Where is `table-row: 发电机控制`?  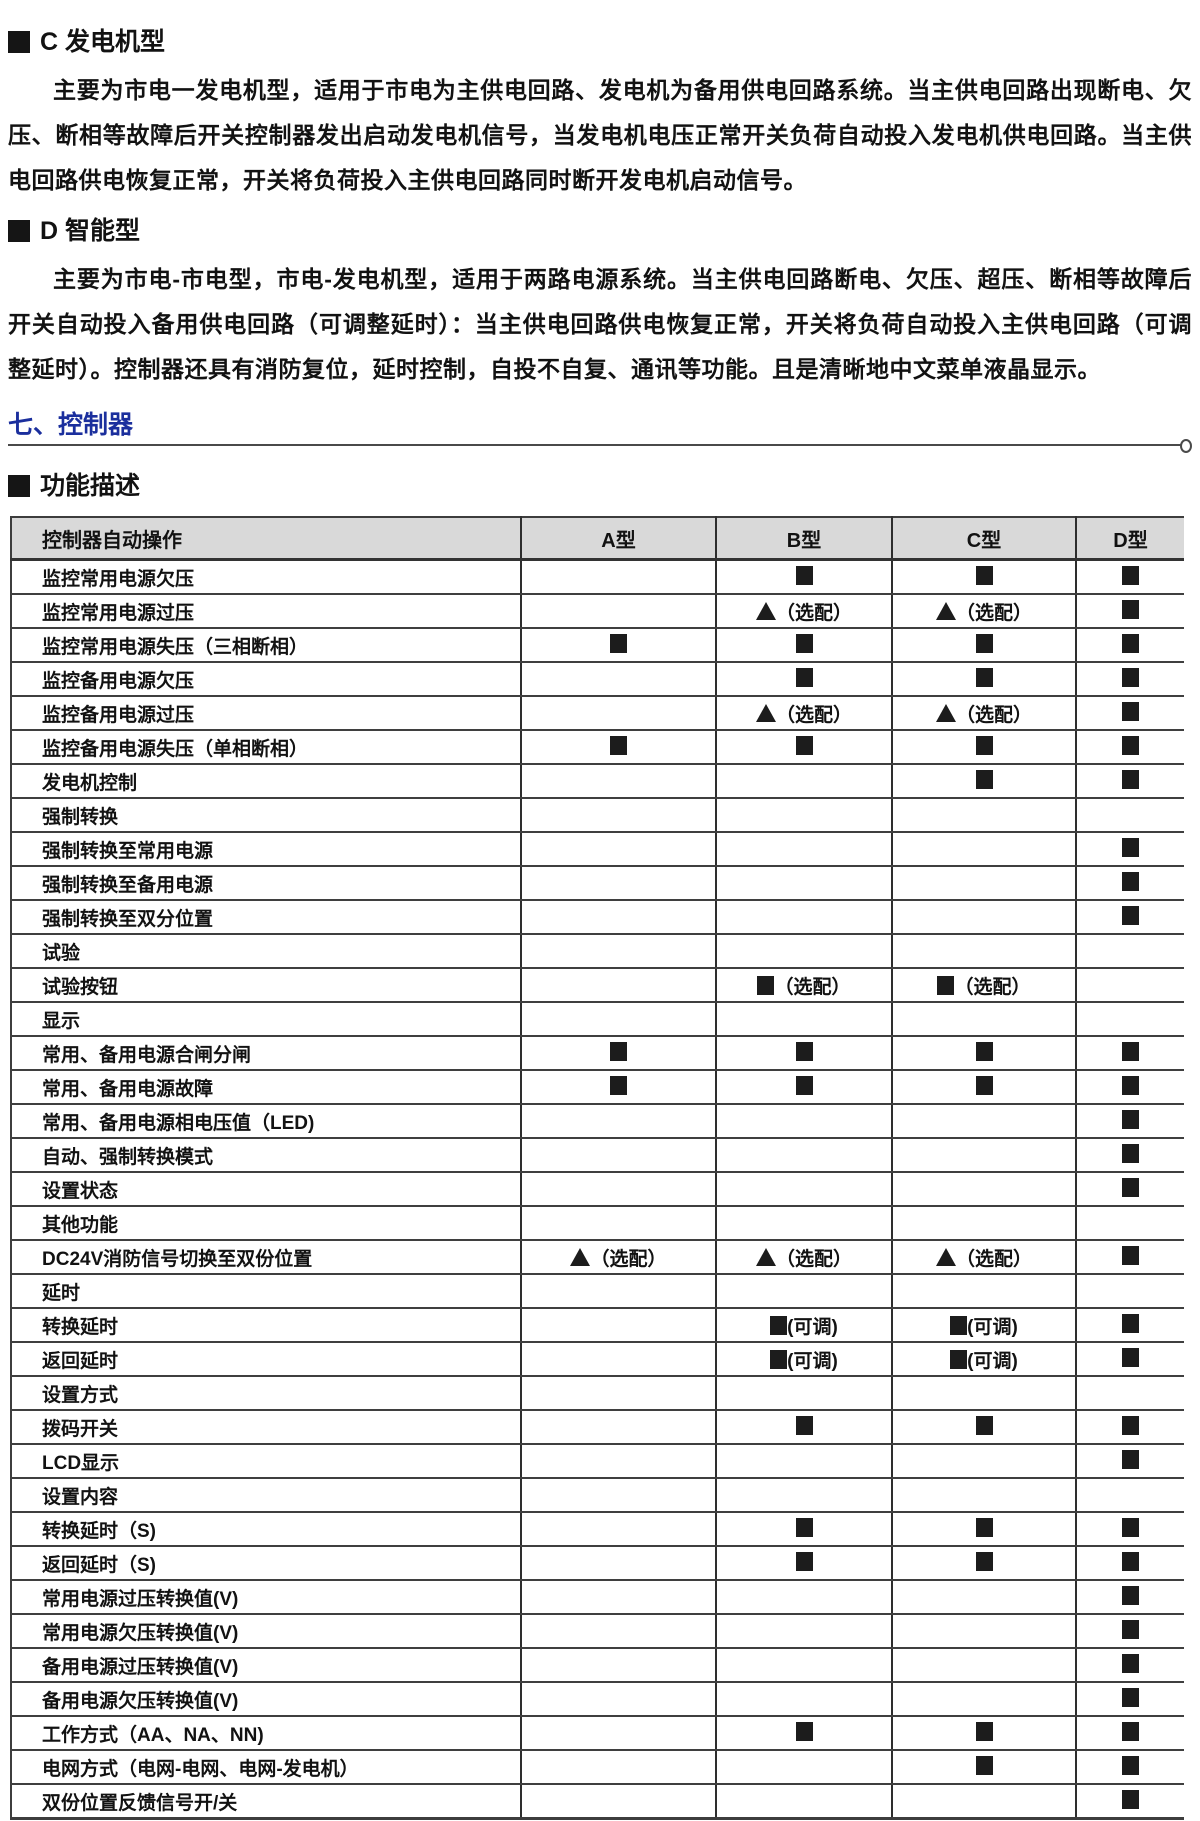 table-row: 发电机控制 is located at coordinates (597, 781).